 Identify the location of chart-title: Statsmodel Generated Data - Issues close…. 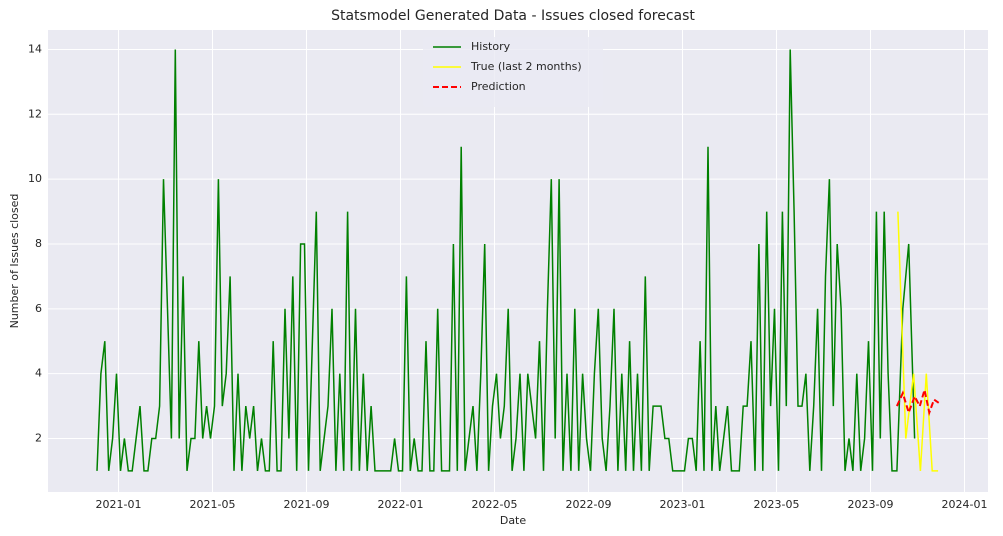
(513, 16).